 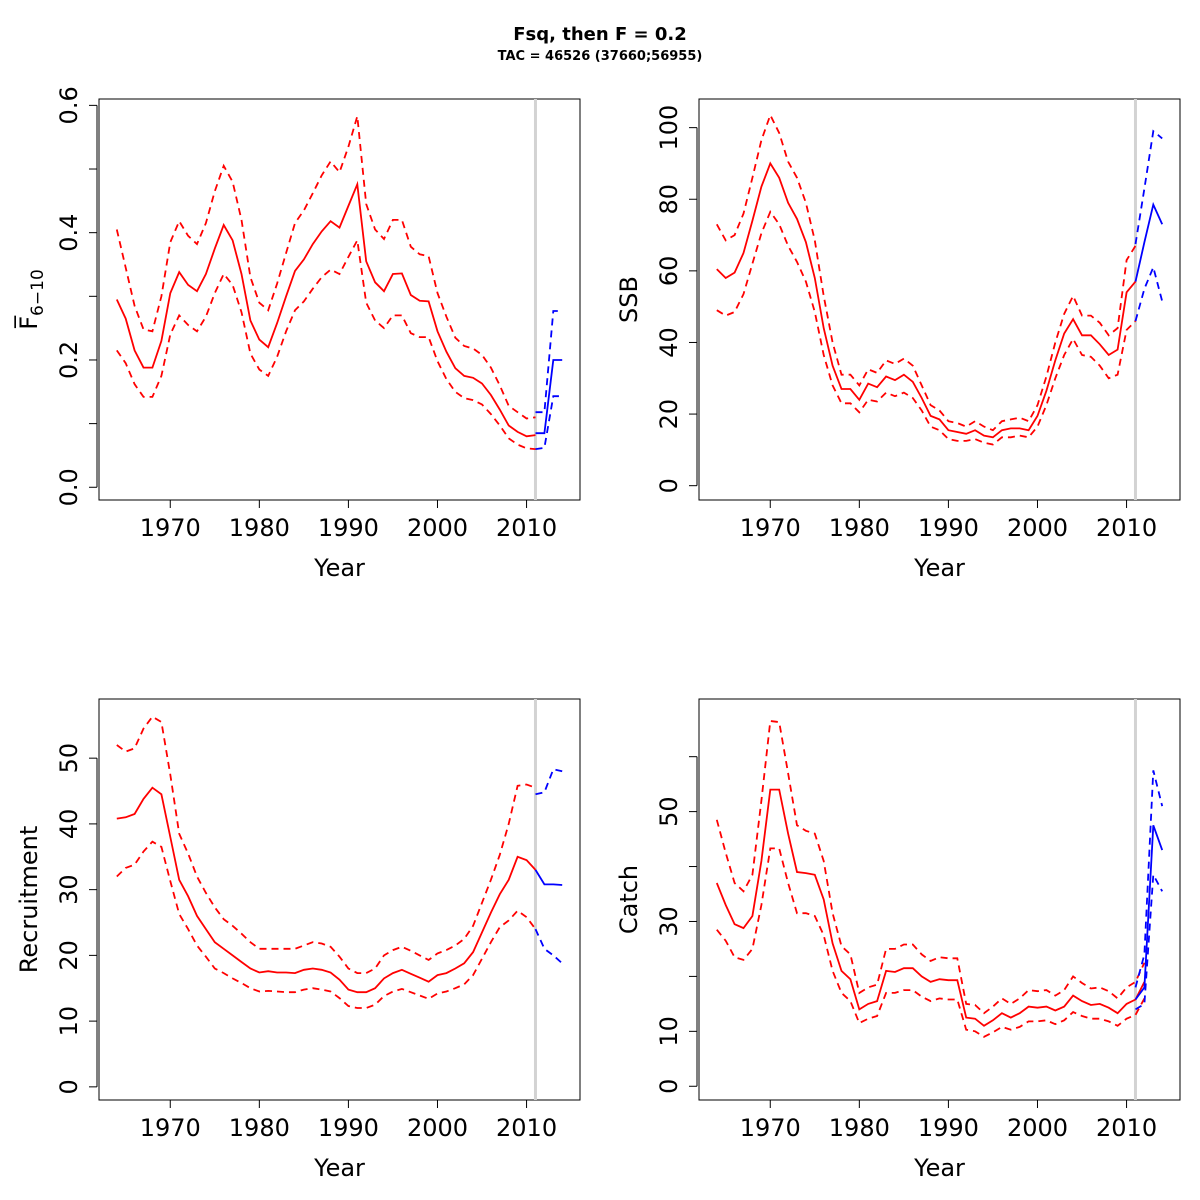 I want to click on y-axis-label-subscript: 6−10, so click(x=38, y=292).